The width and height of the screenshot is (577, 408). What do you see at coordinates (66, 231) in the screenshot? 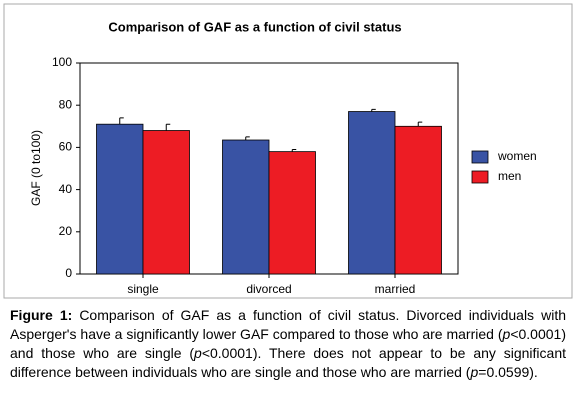
I see `y-tick-label: 20` at bounding box center [66, 231].